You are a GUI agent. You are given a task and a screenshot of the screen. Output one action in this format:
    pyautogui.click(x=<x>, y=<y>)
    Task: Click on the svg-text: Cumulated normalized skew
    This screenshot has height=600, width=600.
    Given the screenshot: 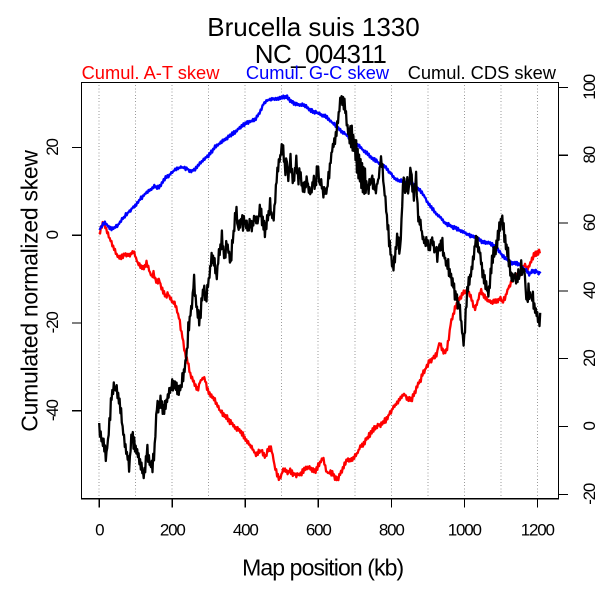 What is the action you would take?
    pyautogui.click(x=30, y=291)
    